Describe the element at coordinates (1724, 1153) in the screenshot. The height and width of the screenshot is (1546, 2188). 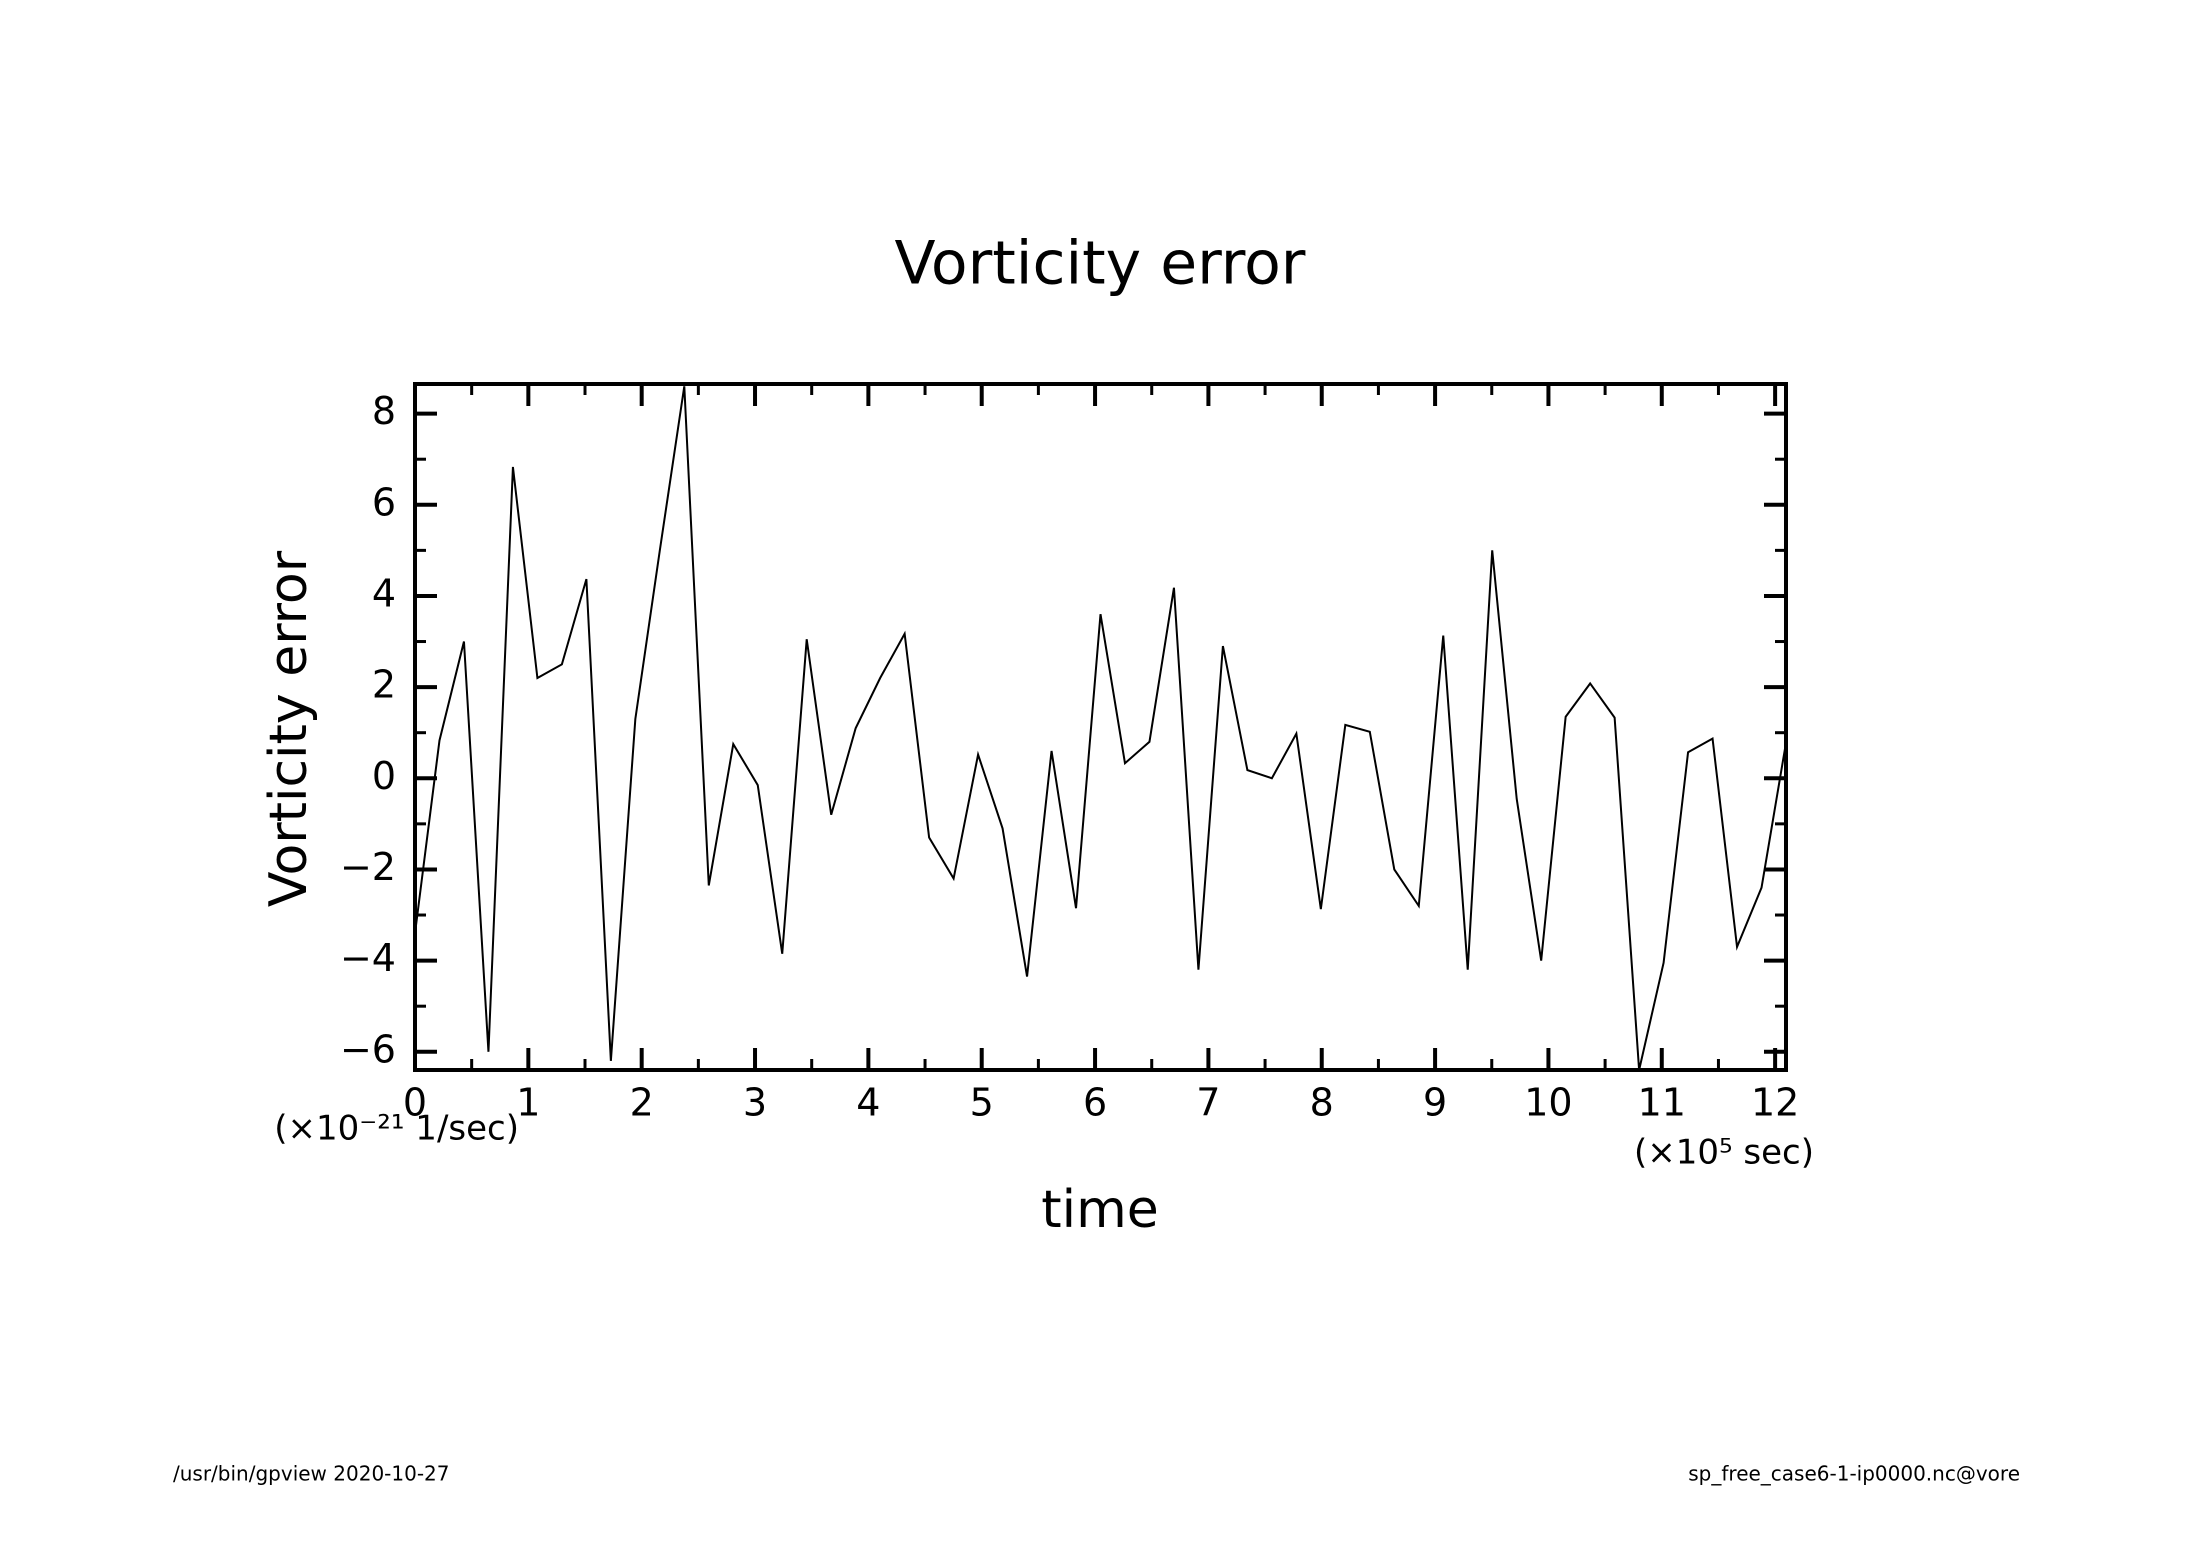
I see `x-unit: (×10⁵ sec)` at that location.